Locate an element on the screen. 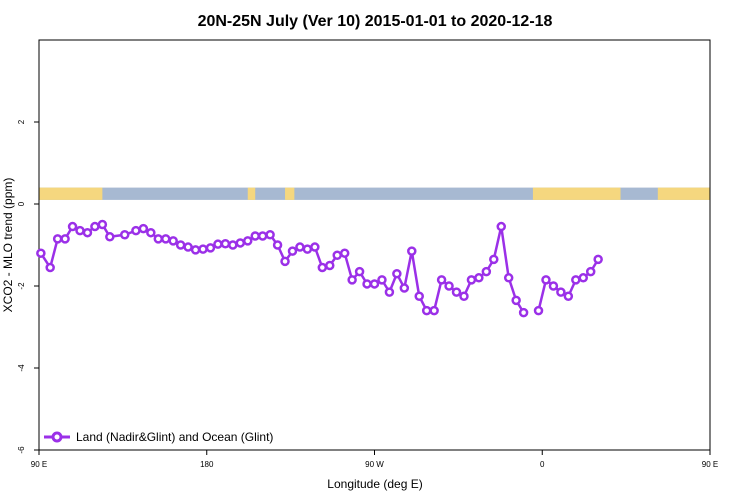  y-tick-label: -6 is located at coordinates (21, 450).